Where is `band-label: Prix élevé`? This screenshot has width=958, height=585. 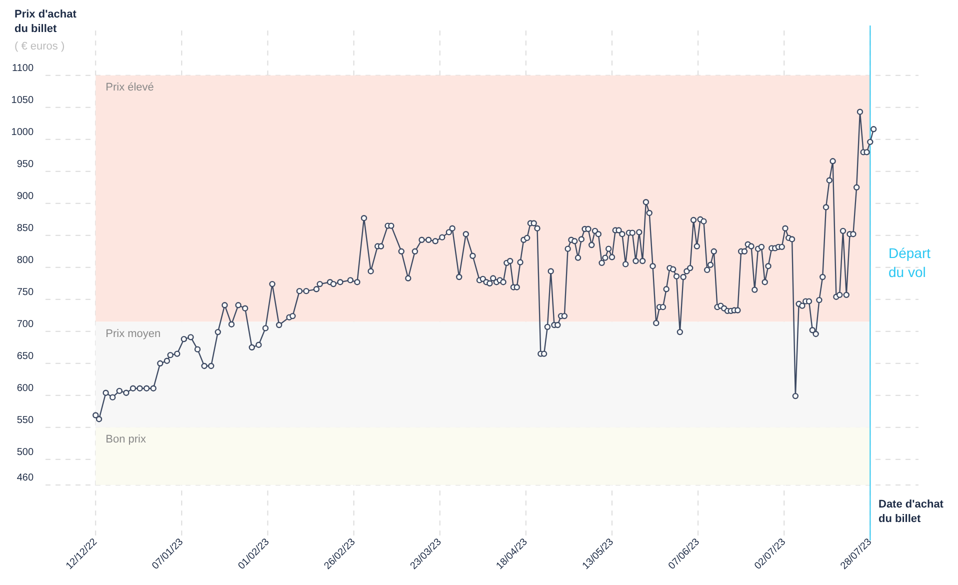
band-label: Prix élevé is located at coordinates (130, 87).